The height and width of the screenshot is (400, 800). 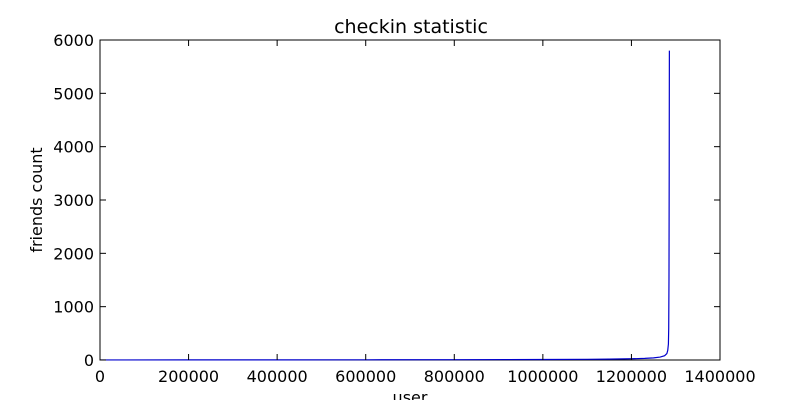 I want to click on y-tick-label: 4000, so click(x=73, y=147).